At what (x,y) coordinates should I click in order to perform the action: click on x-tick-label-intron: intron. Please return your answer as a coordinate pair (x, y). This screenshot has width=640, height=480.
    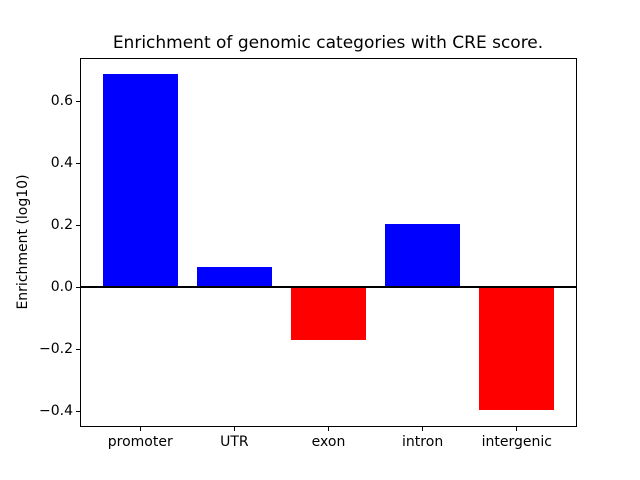
    Looking at the image, I should click on (423, 442).